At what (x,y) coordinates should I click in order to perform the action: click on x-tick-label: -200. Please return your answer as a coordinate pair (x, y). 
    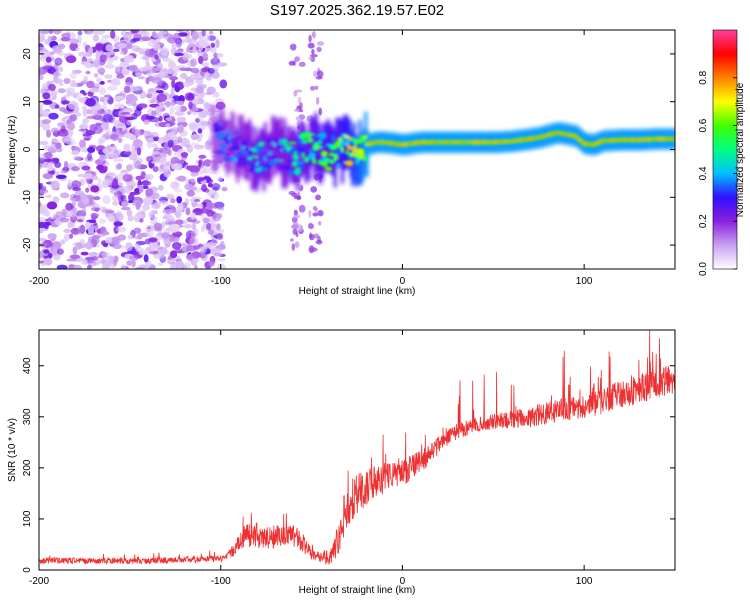
    Looking at the image, I should click on (39, 281).